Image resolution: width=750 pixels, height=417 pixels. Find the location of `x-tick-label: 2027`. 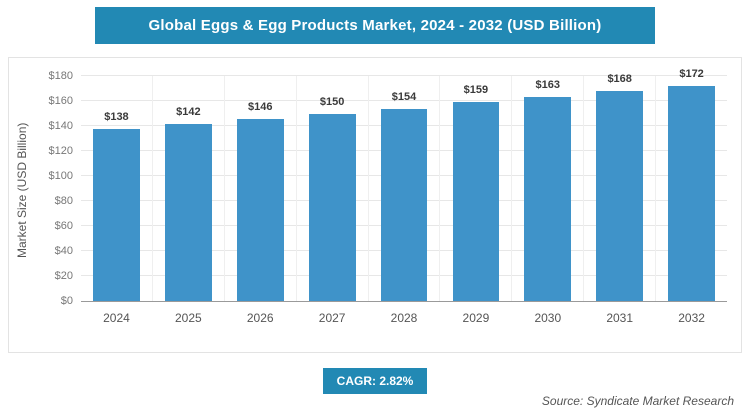

x-tick-label: 2027 is located at coordinates (332, 318).